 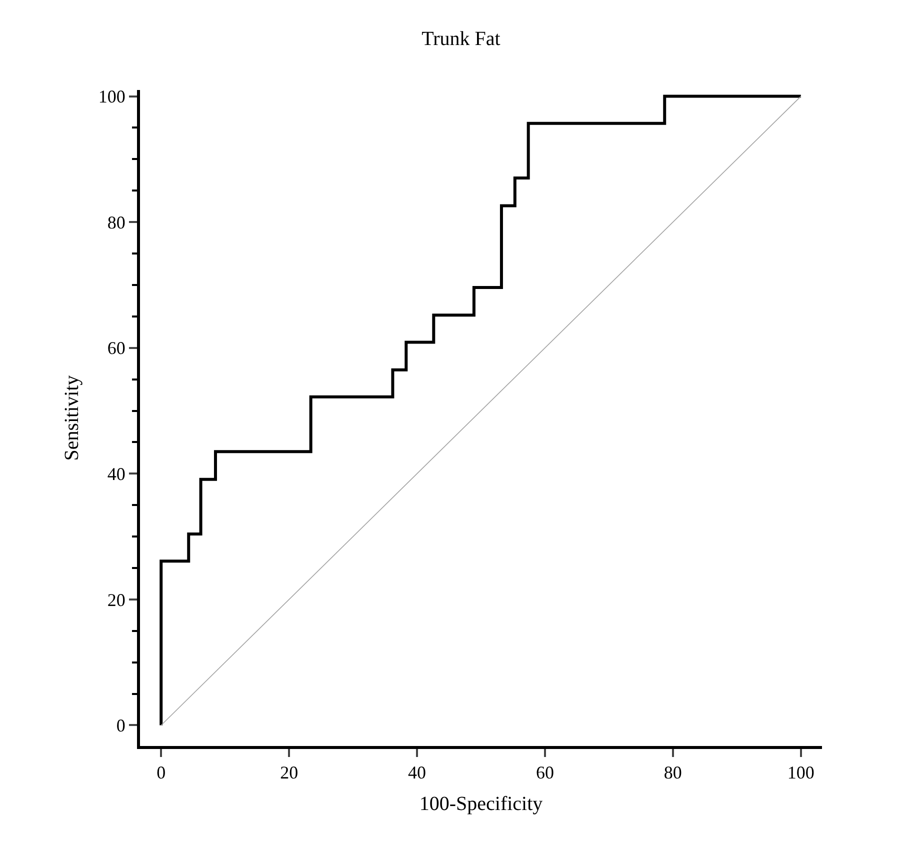 What do you see at coordinates (116, 600) in the screenshot?
I see `y-tick-label: 20` at bounding box center [116, 600].